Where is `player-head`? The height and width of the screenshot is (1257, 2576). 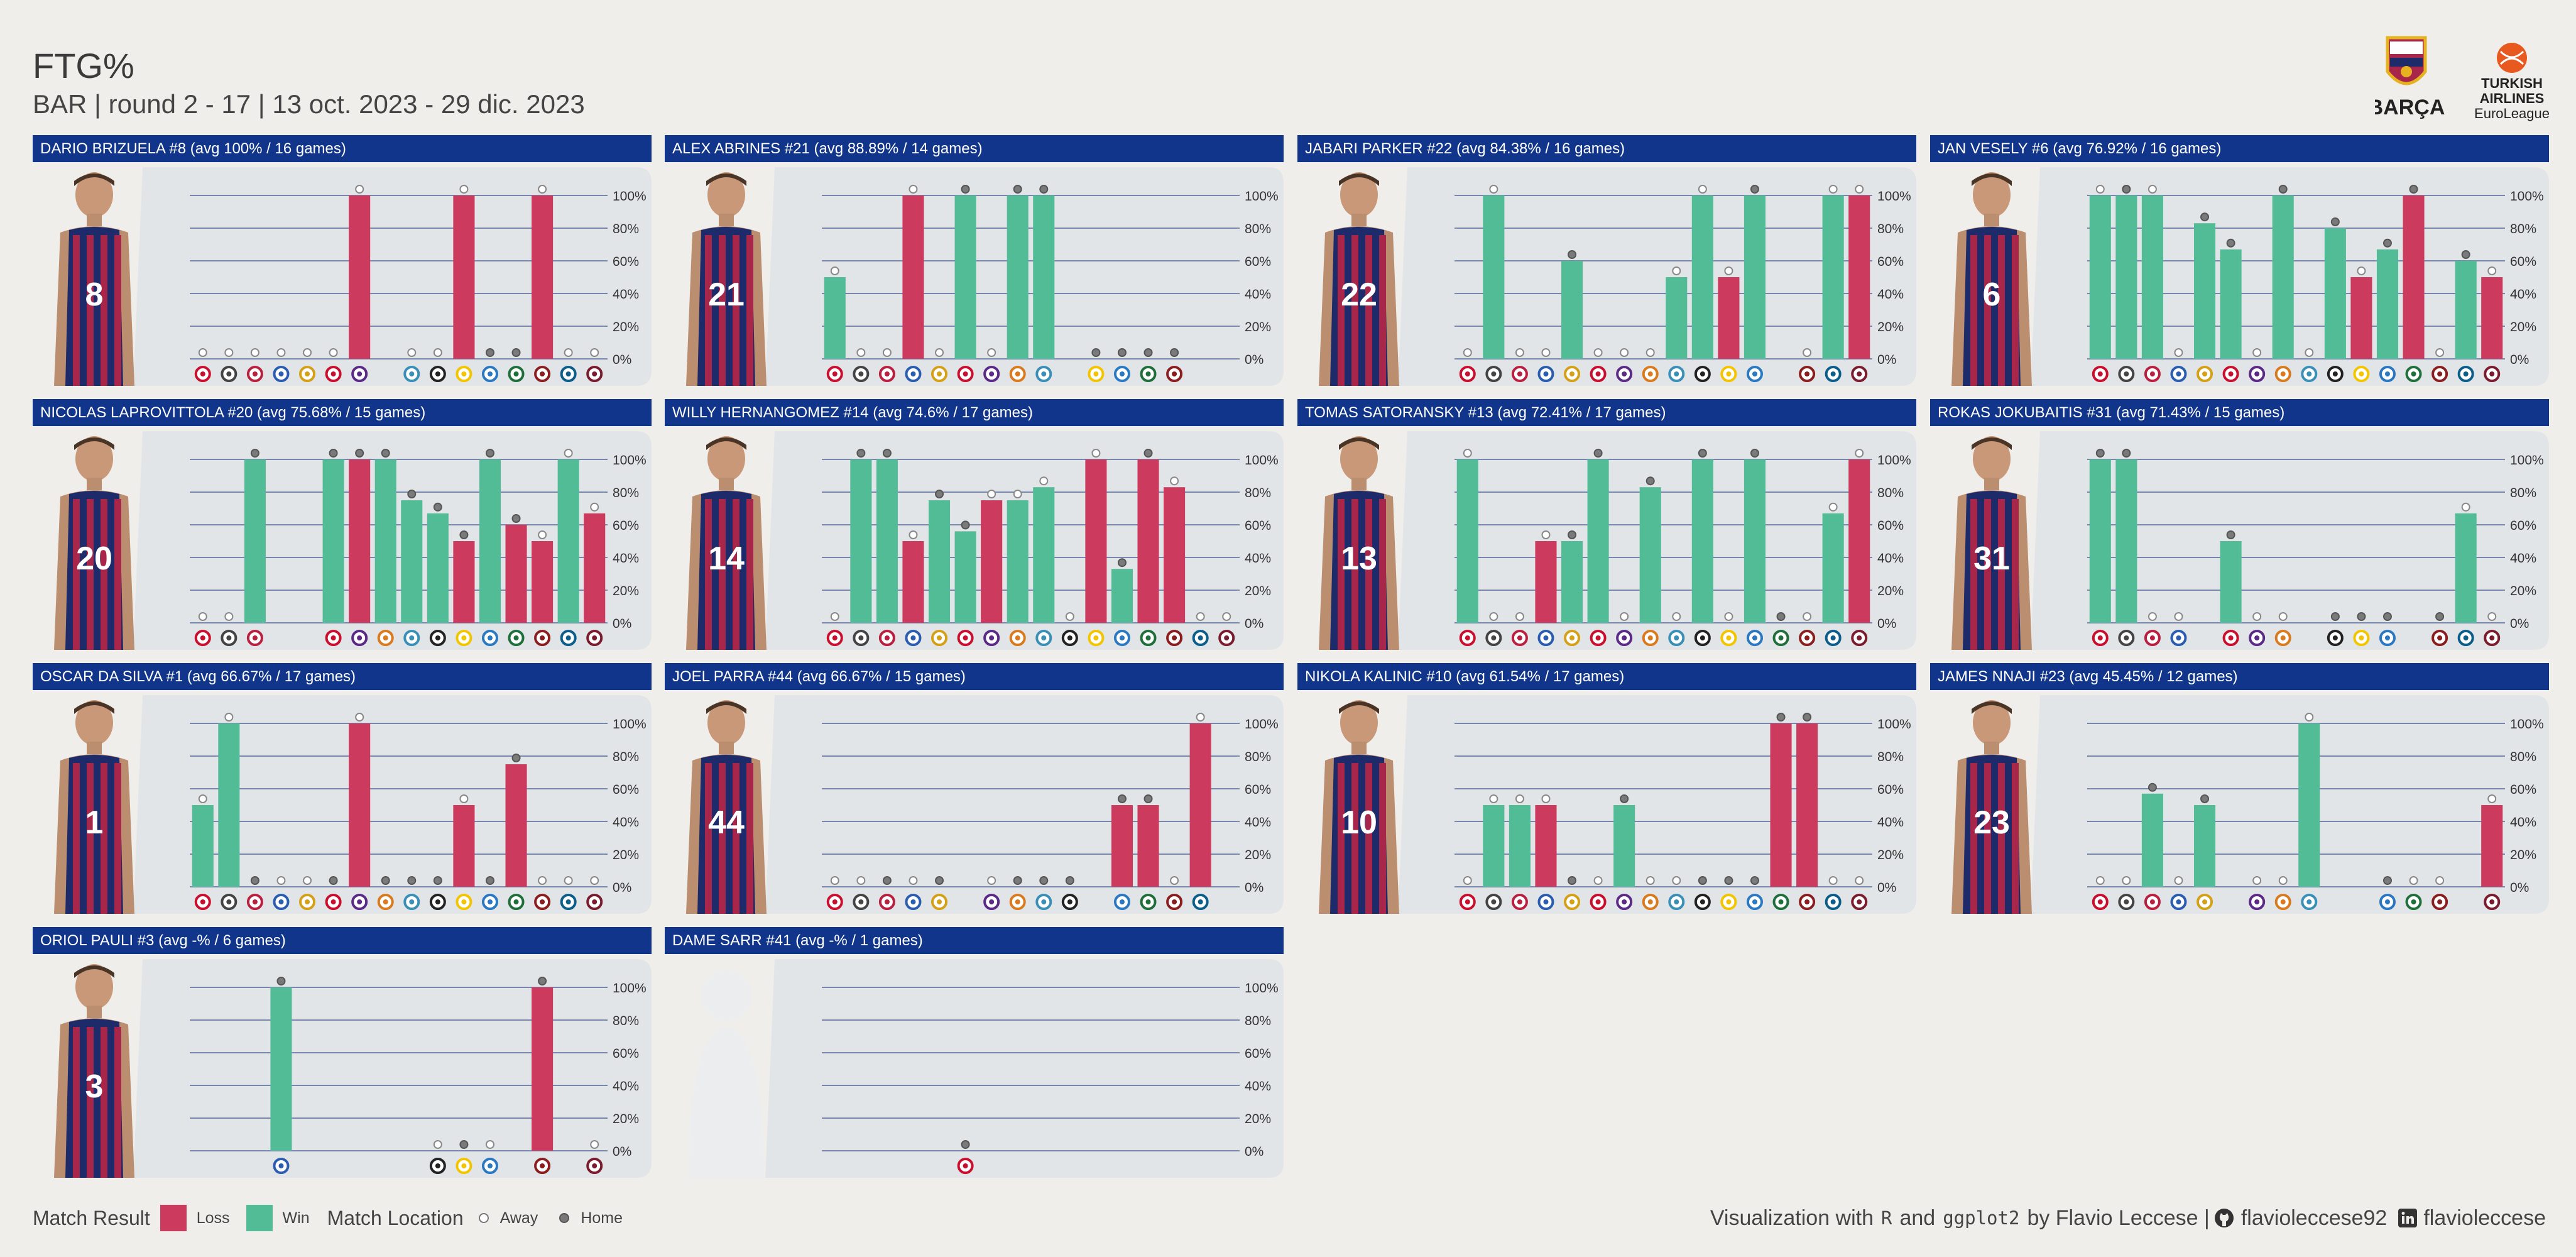
player-head is located at coordinates (1359, 458).